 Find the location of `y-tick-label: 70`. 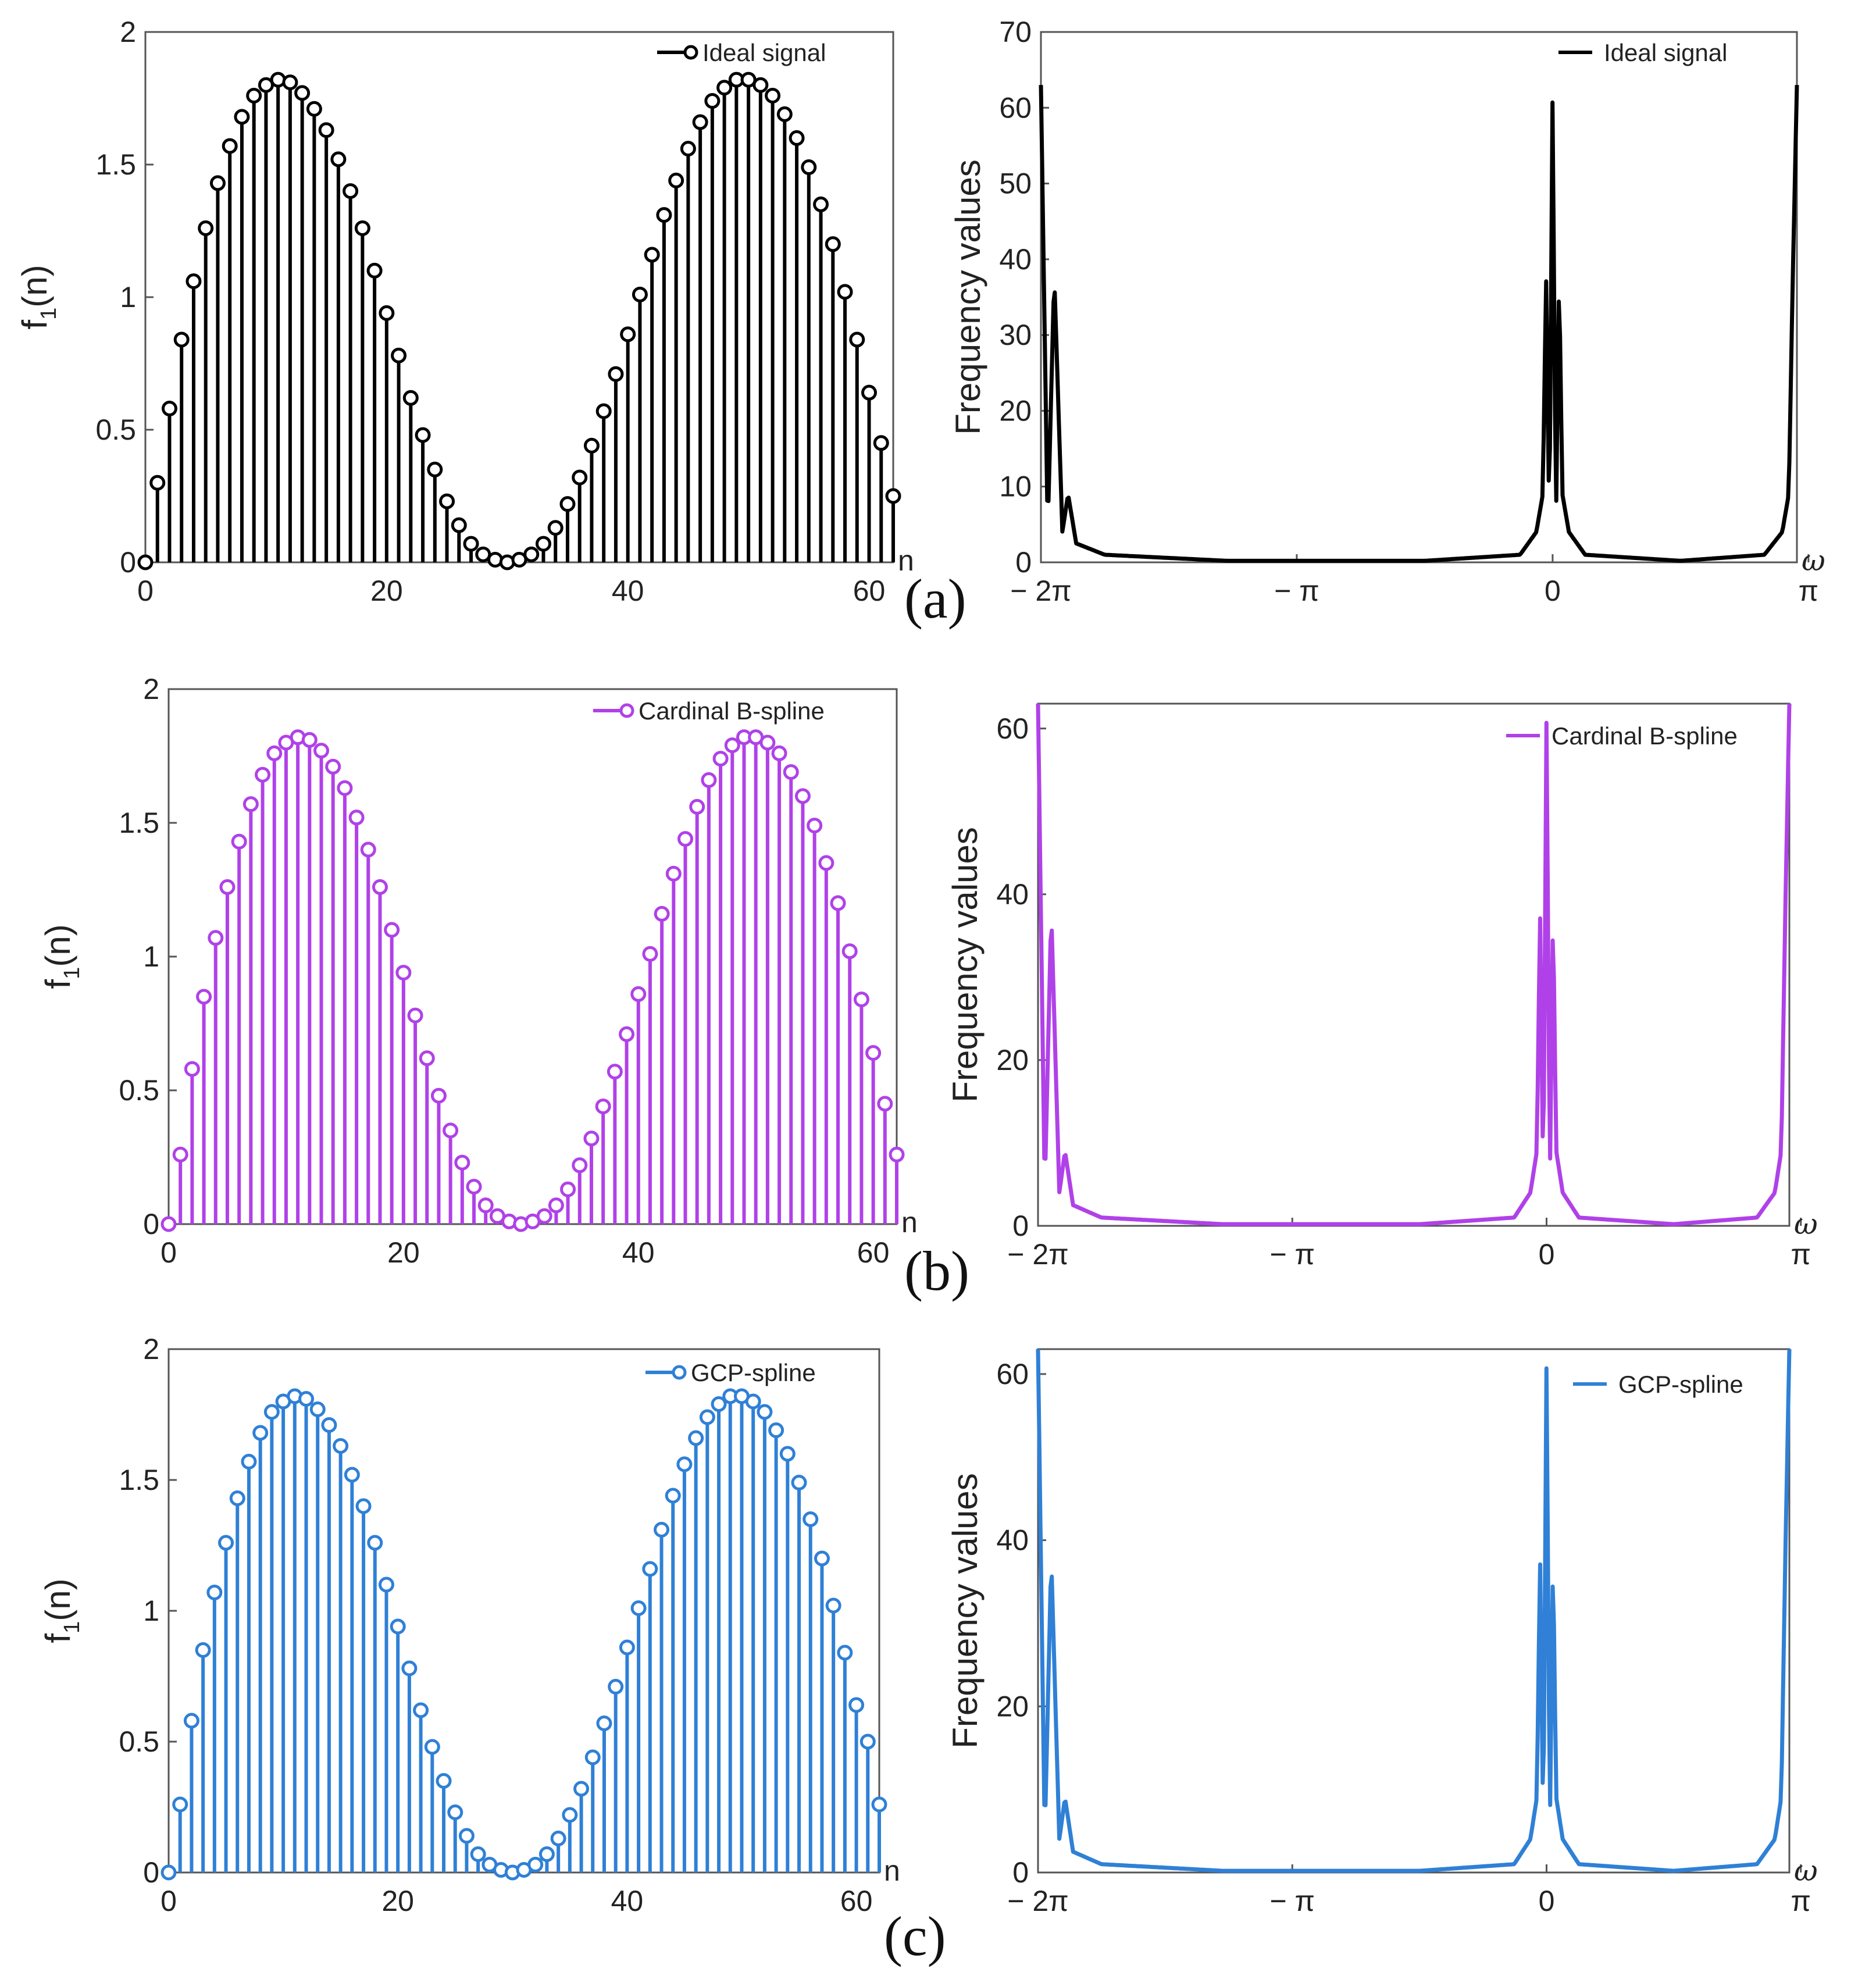

y-tick-label: 70 is located at coordinates (1015, 32).